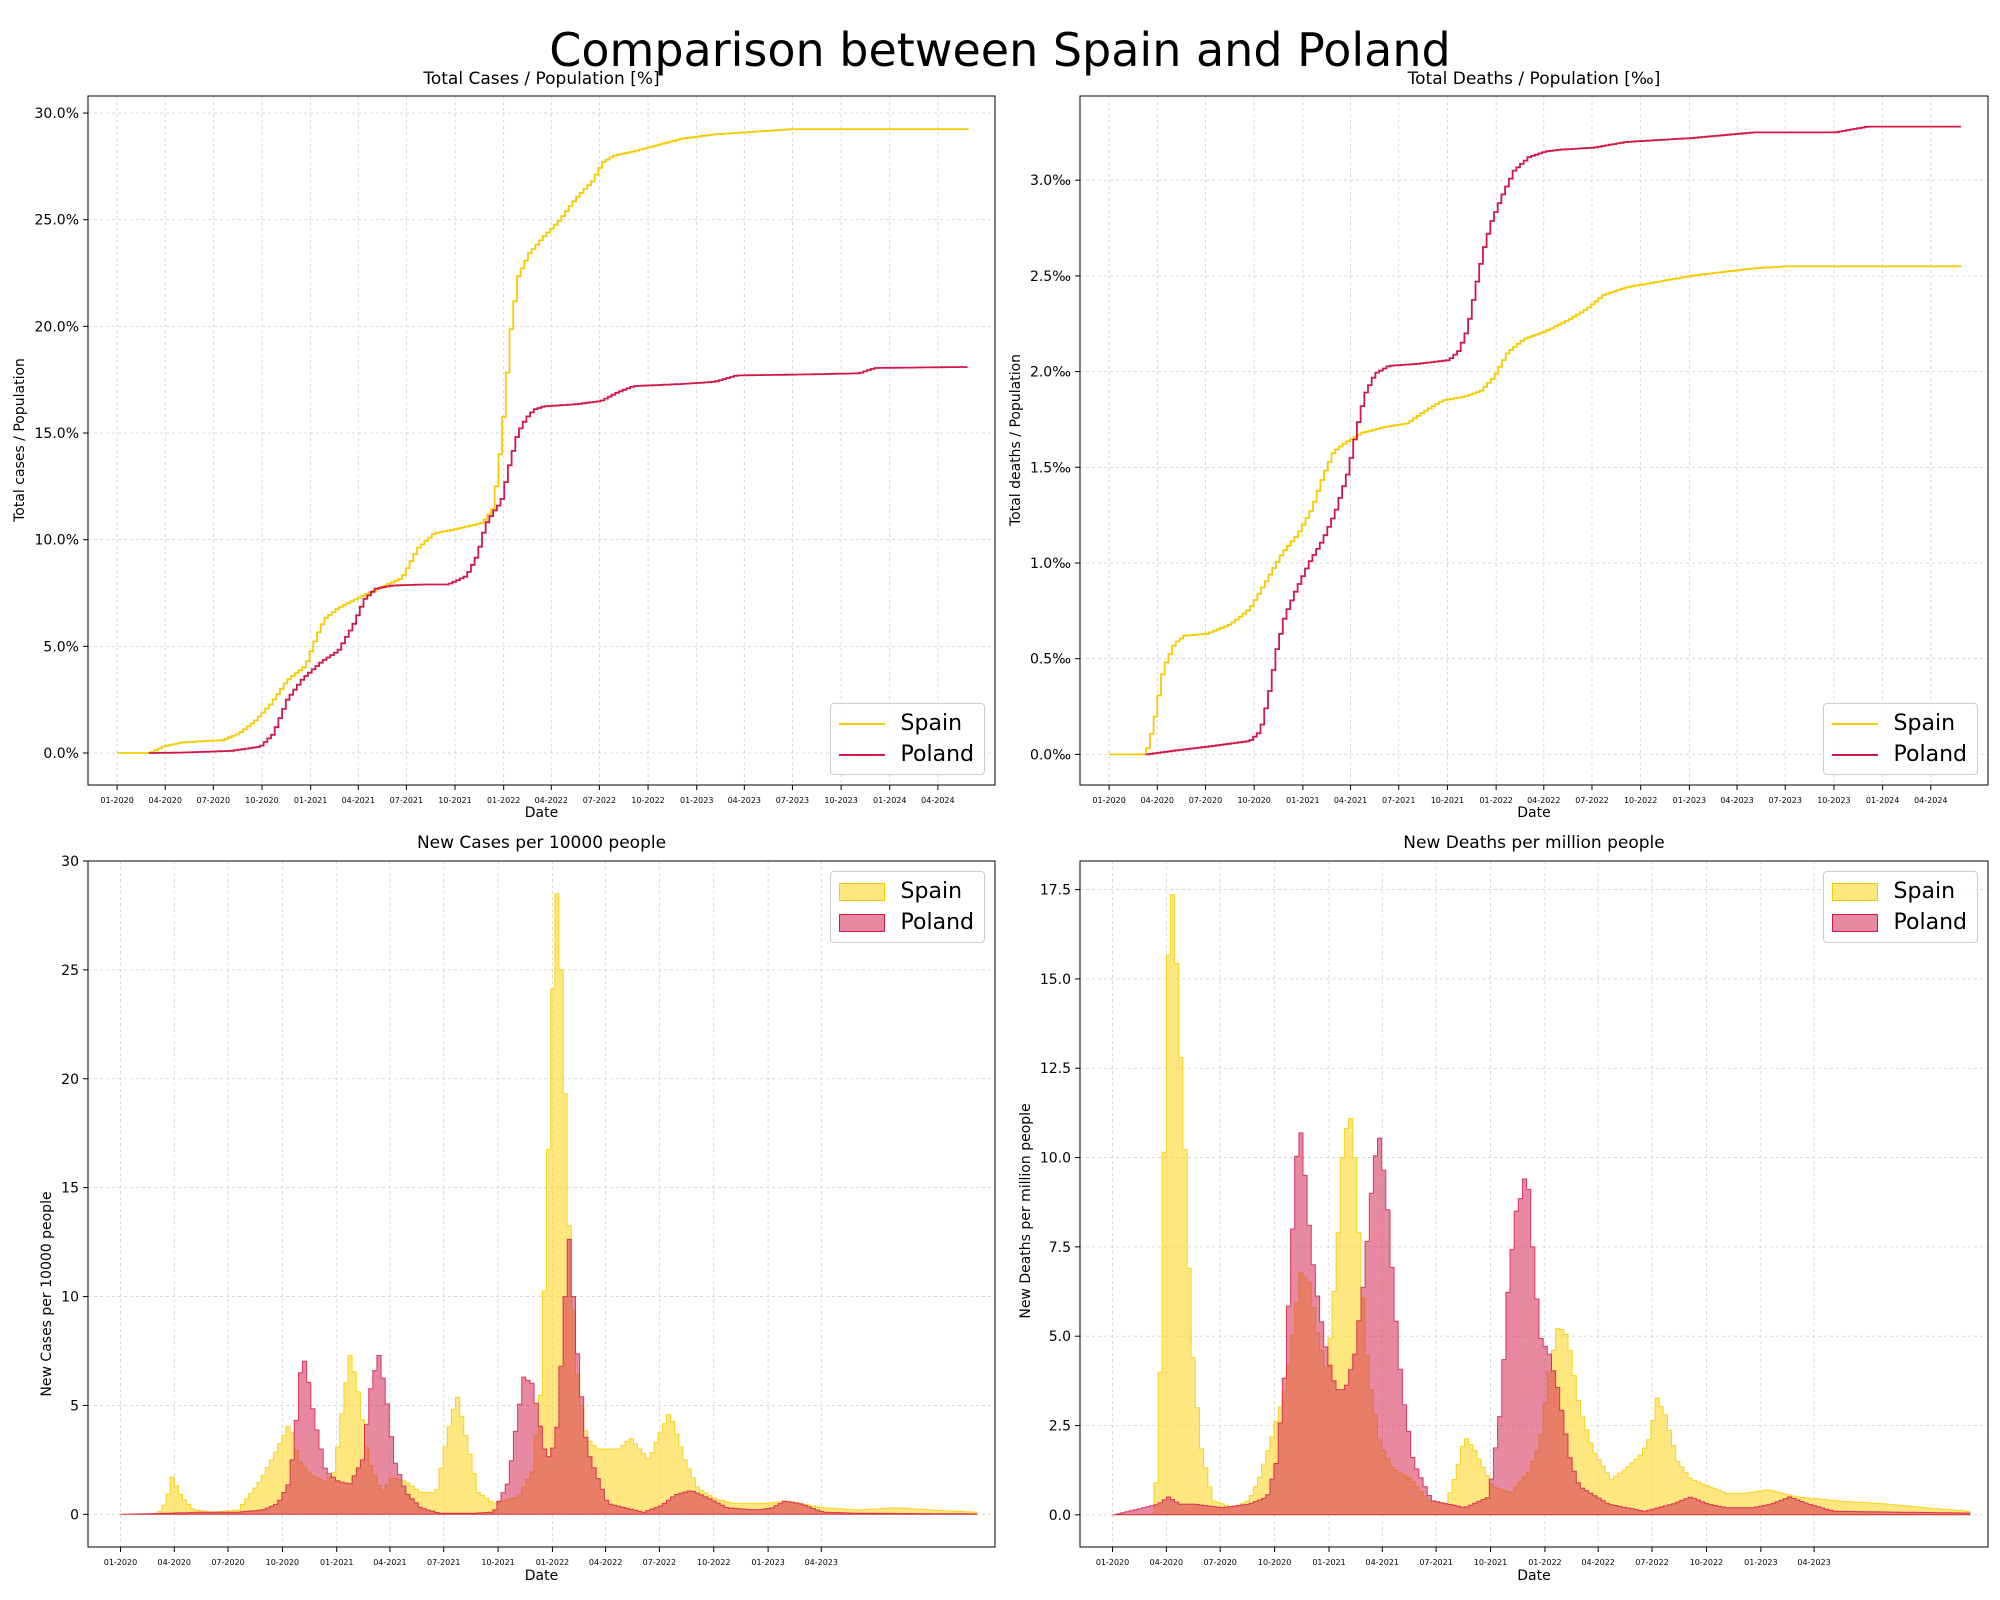 This screenshot has height=1600, width=2000. I want to click on series-line-poland, so click(558, 560).